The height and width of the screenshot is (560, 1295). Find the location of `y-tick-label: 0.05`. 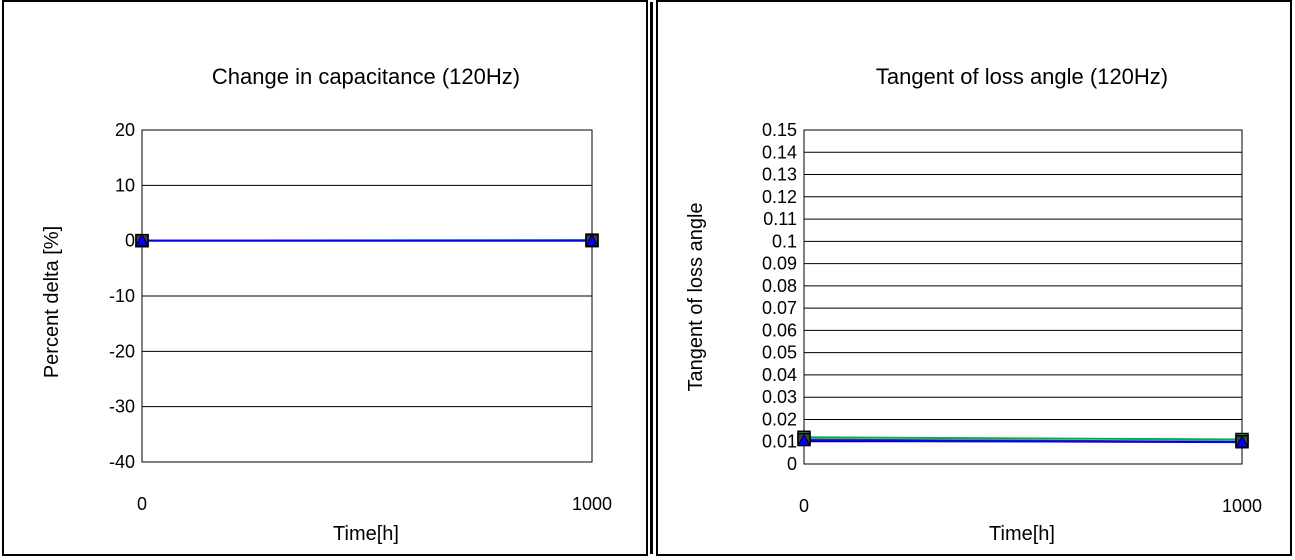

y-tick-label: 0.05 is located at coordinates (779, 353).